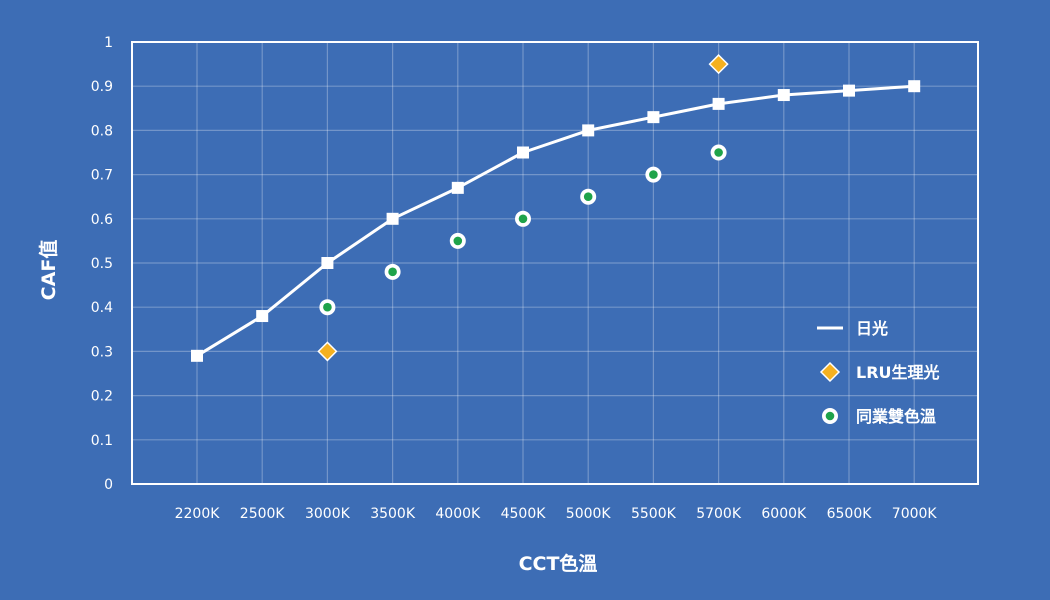  Describe the element at coordinates (915, 514) in the screenshot. I see `x-tick-label: 7000K` at that location.